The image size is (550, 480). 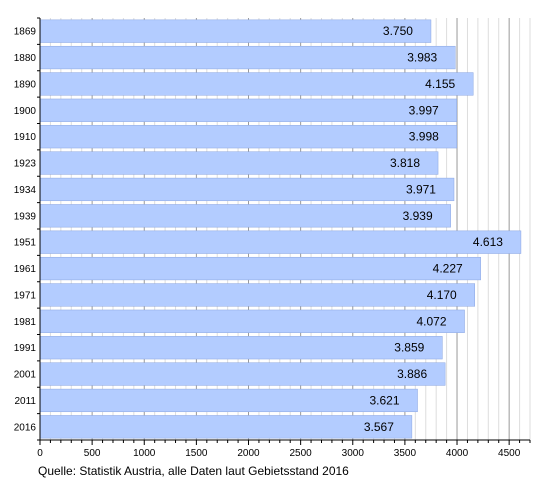 What do you see at coordinates (25, 269) in the screenshot?
I see `category-label-1961: 1961` at bounding box center [25, 269].